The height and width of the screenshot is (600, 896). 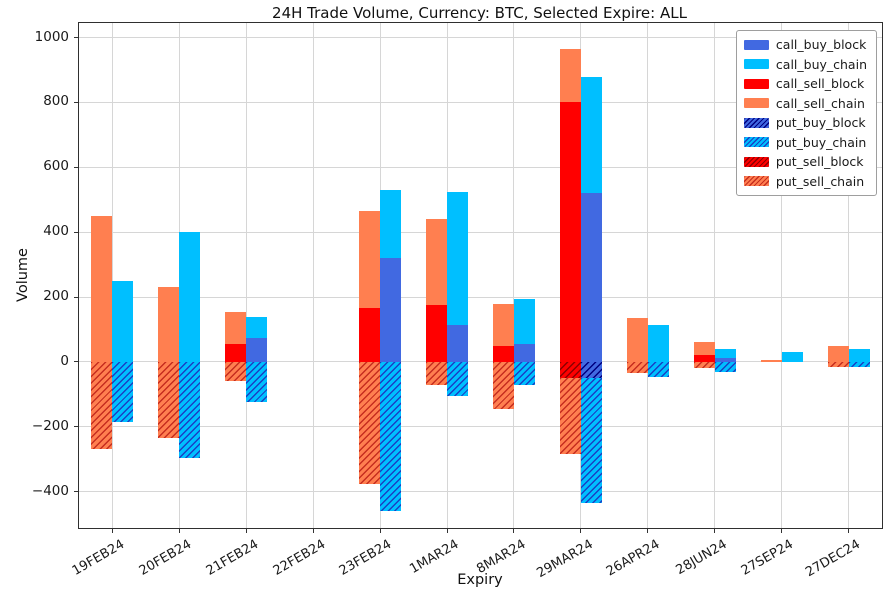 What do you see at coordinates (820, 181) in the screenshot?
I see `legend-label: put_sell_chain` at bounding box center [820, 181].